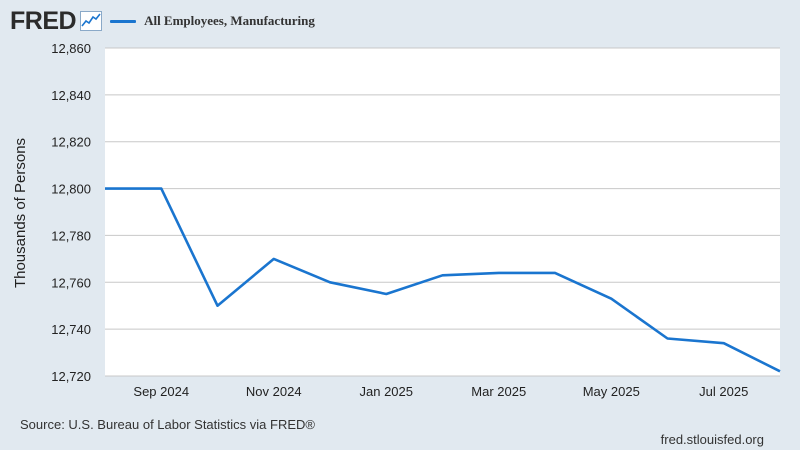  Describe the element at coordinates (71, 48) in the screenshot. I see `y-tick-label: 12,860` at that location.